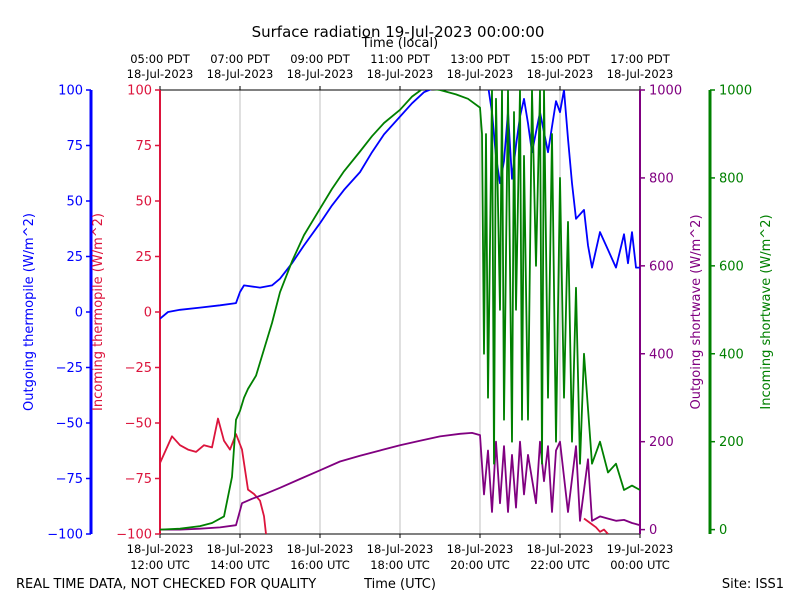  Describe the element at coordinates (480, 565) in the screenshot. I see `bottom-tick-label: 20:00 UTC` at that location.